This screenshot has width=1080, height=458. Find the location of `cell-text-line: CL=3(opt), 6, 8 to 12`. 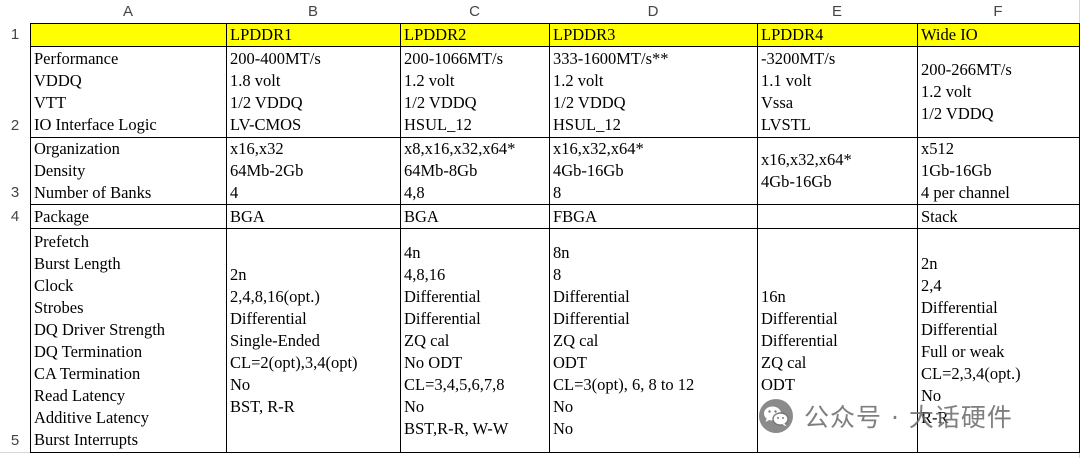

cell-text-line: CL=3(opt), 6, 8 to 12 is located at coordinates (624, 384).